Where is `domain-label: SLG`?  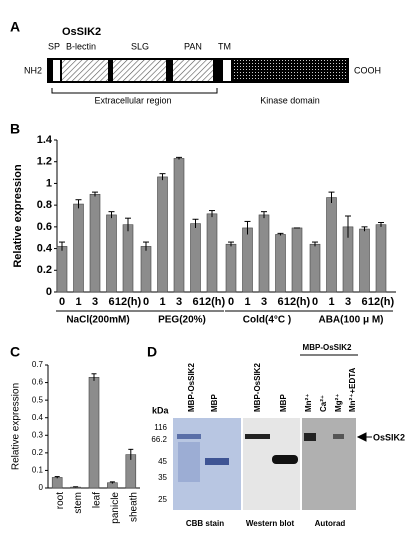 domain-label: SLG is located at coordinates (140, 46).